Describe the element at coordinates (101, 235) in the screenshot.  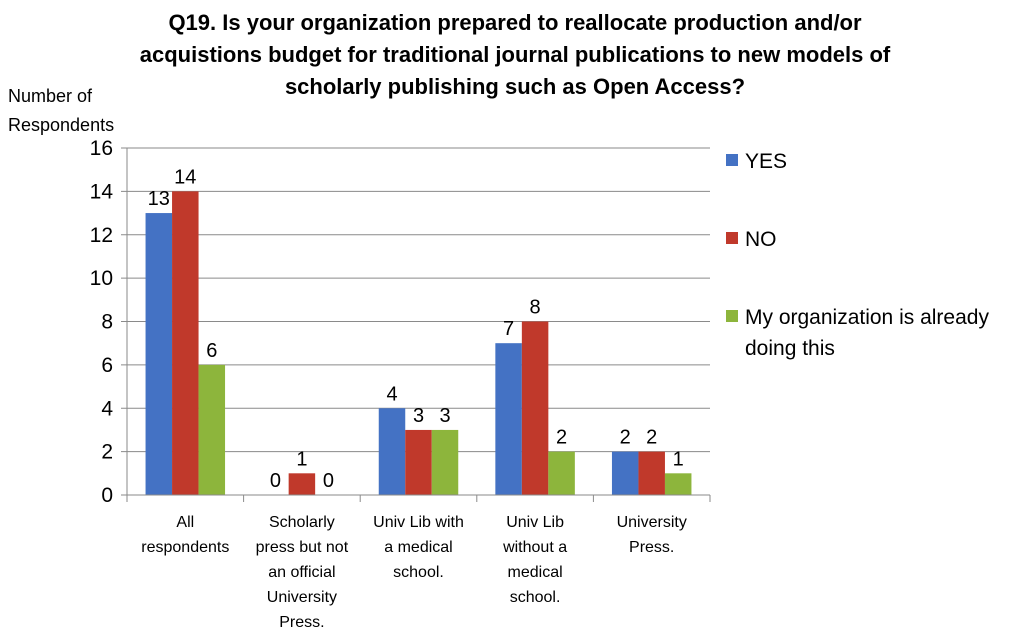
I see `y-tick-label: 12` at that location.